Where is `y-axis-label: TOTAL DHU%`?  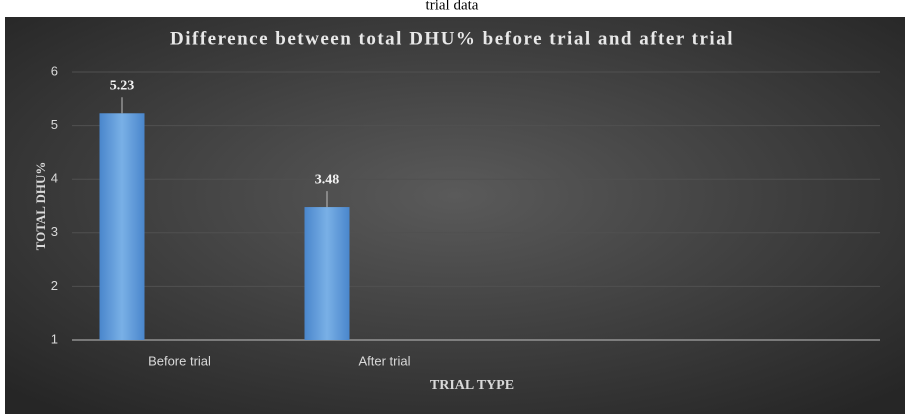 y-axis-label: TOTAL DHU% is located at coordinates (40, 206).